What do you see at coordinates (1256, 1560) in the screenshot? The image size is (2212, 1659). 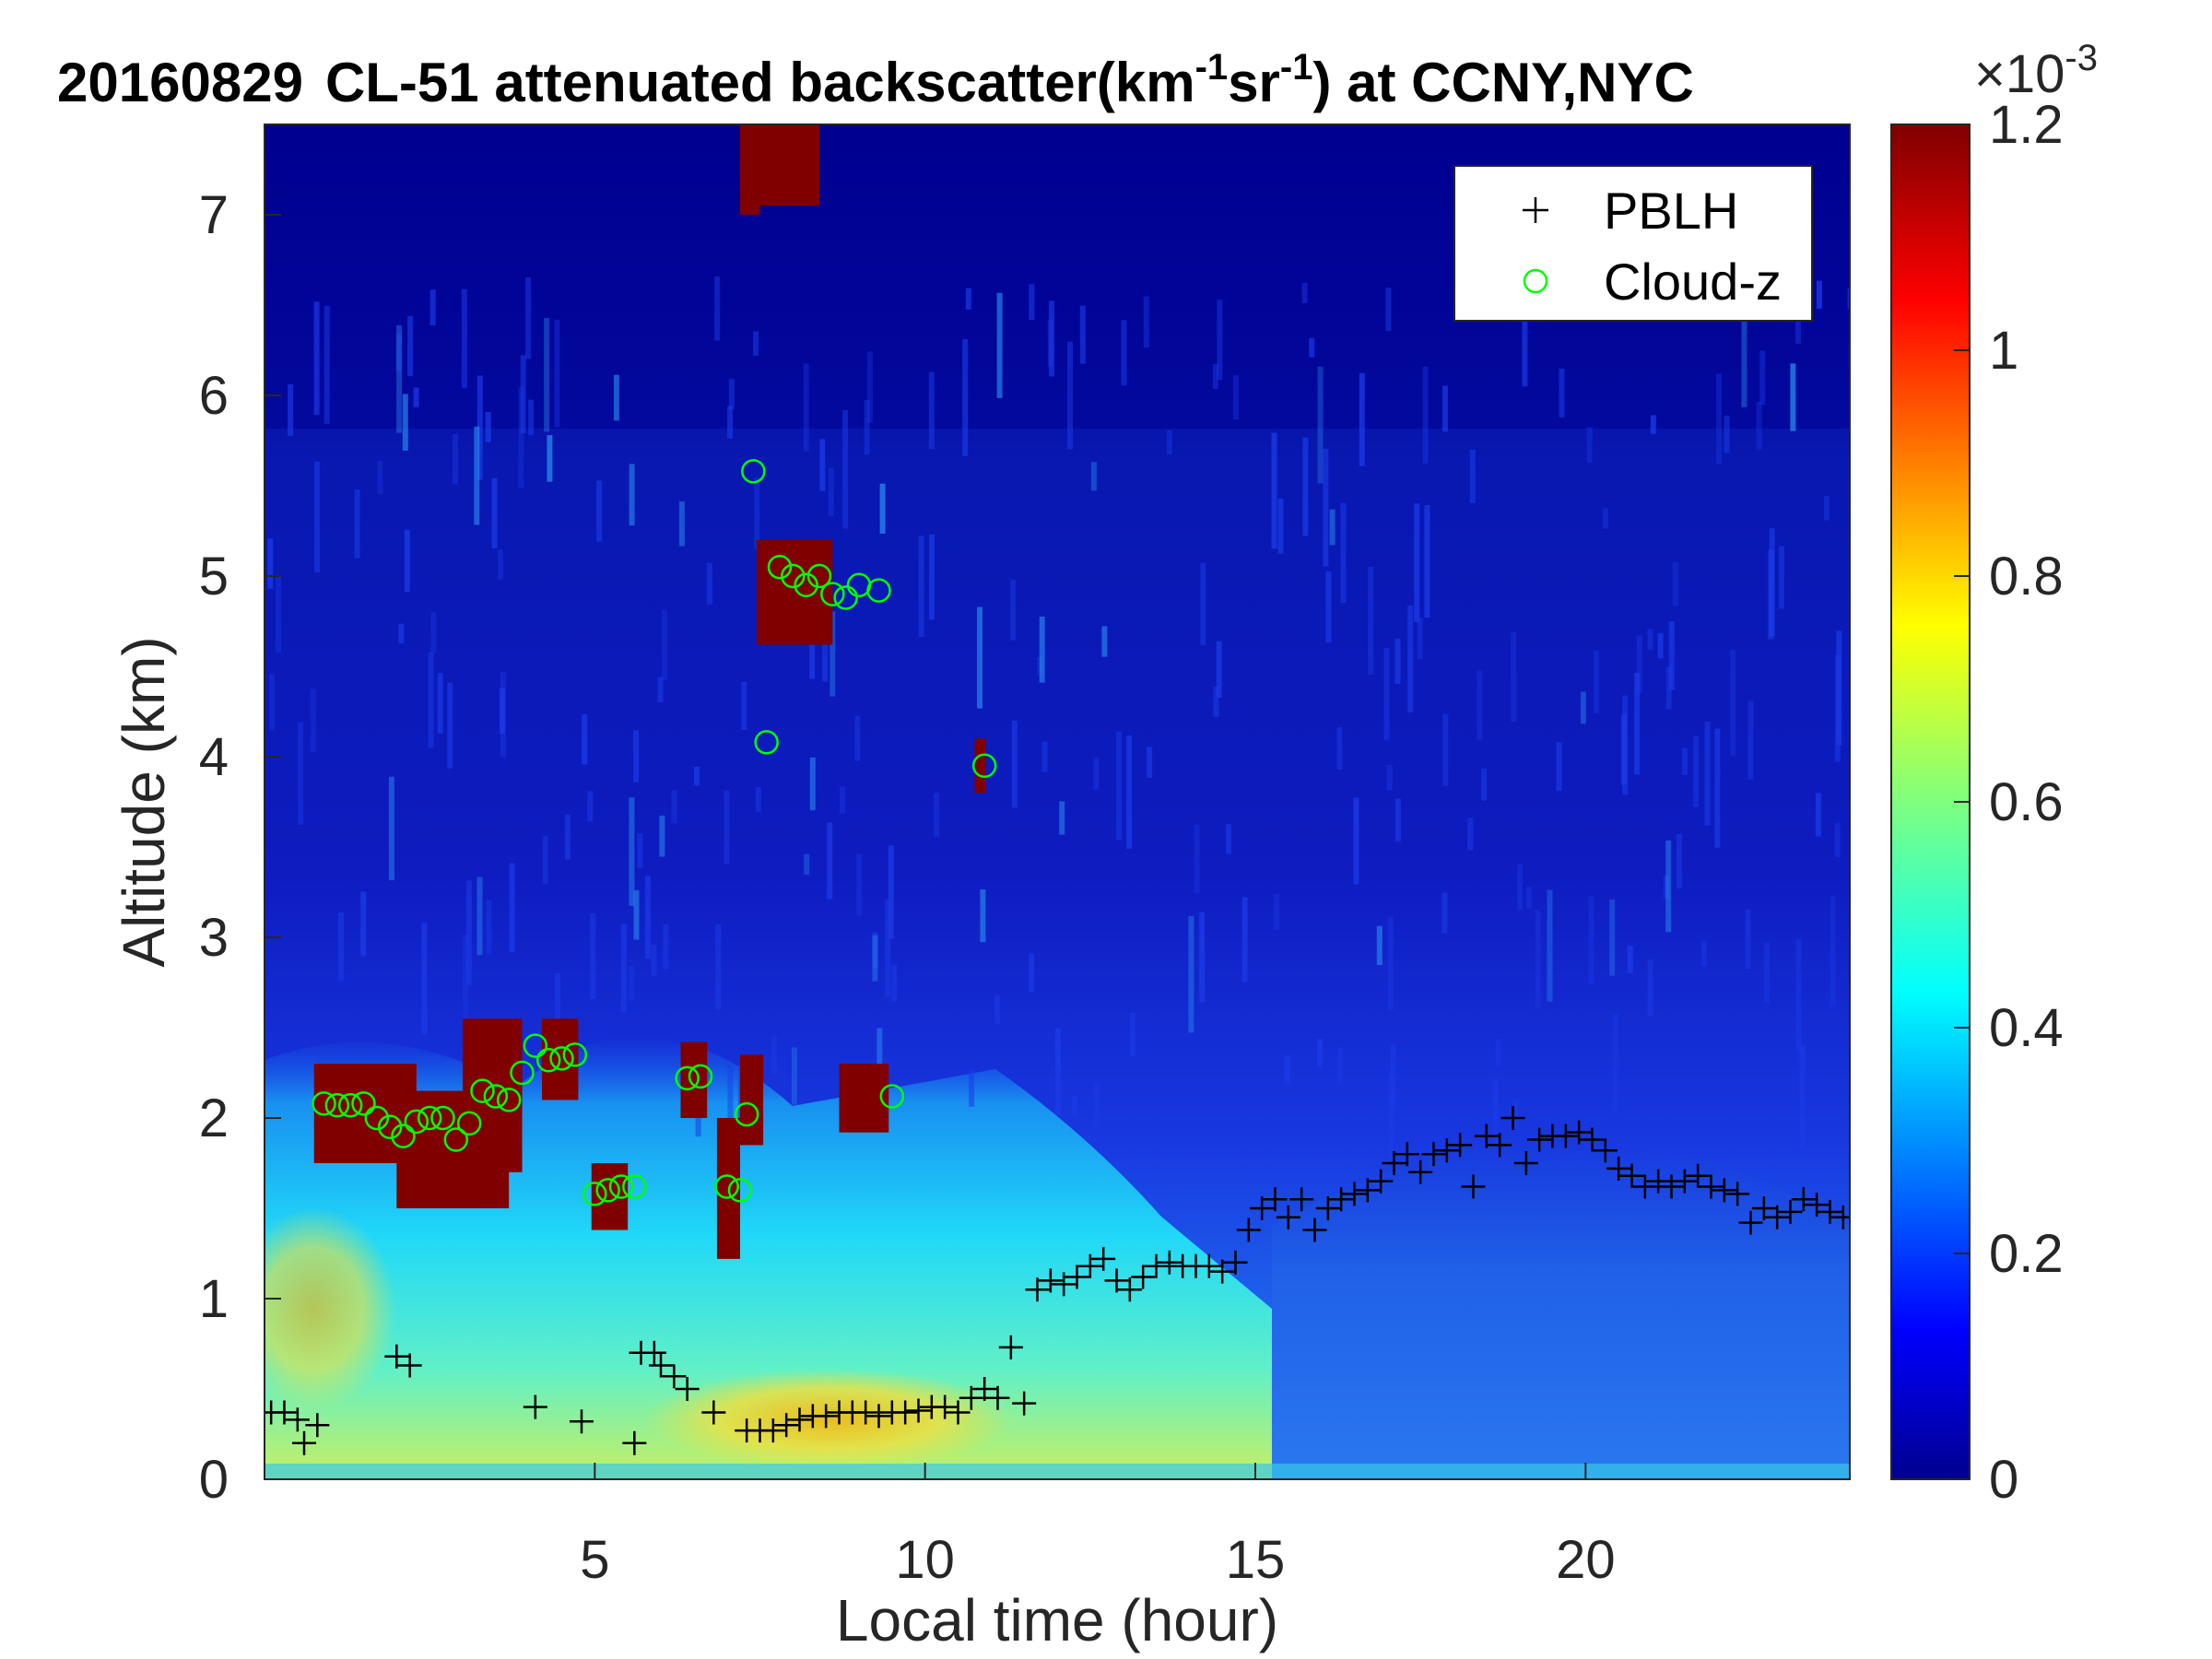 I see `x-tick-label: 15` at bounding box center [1256, 1560].